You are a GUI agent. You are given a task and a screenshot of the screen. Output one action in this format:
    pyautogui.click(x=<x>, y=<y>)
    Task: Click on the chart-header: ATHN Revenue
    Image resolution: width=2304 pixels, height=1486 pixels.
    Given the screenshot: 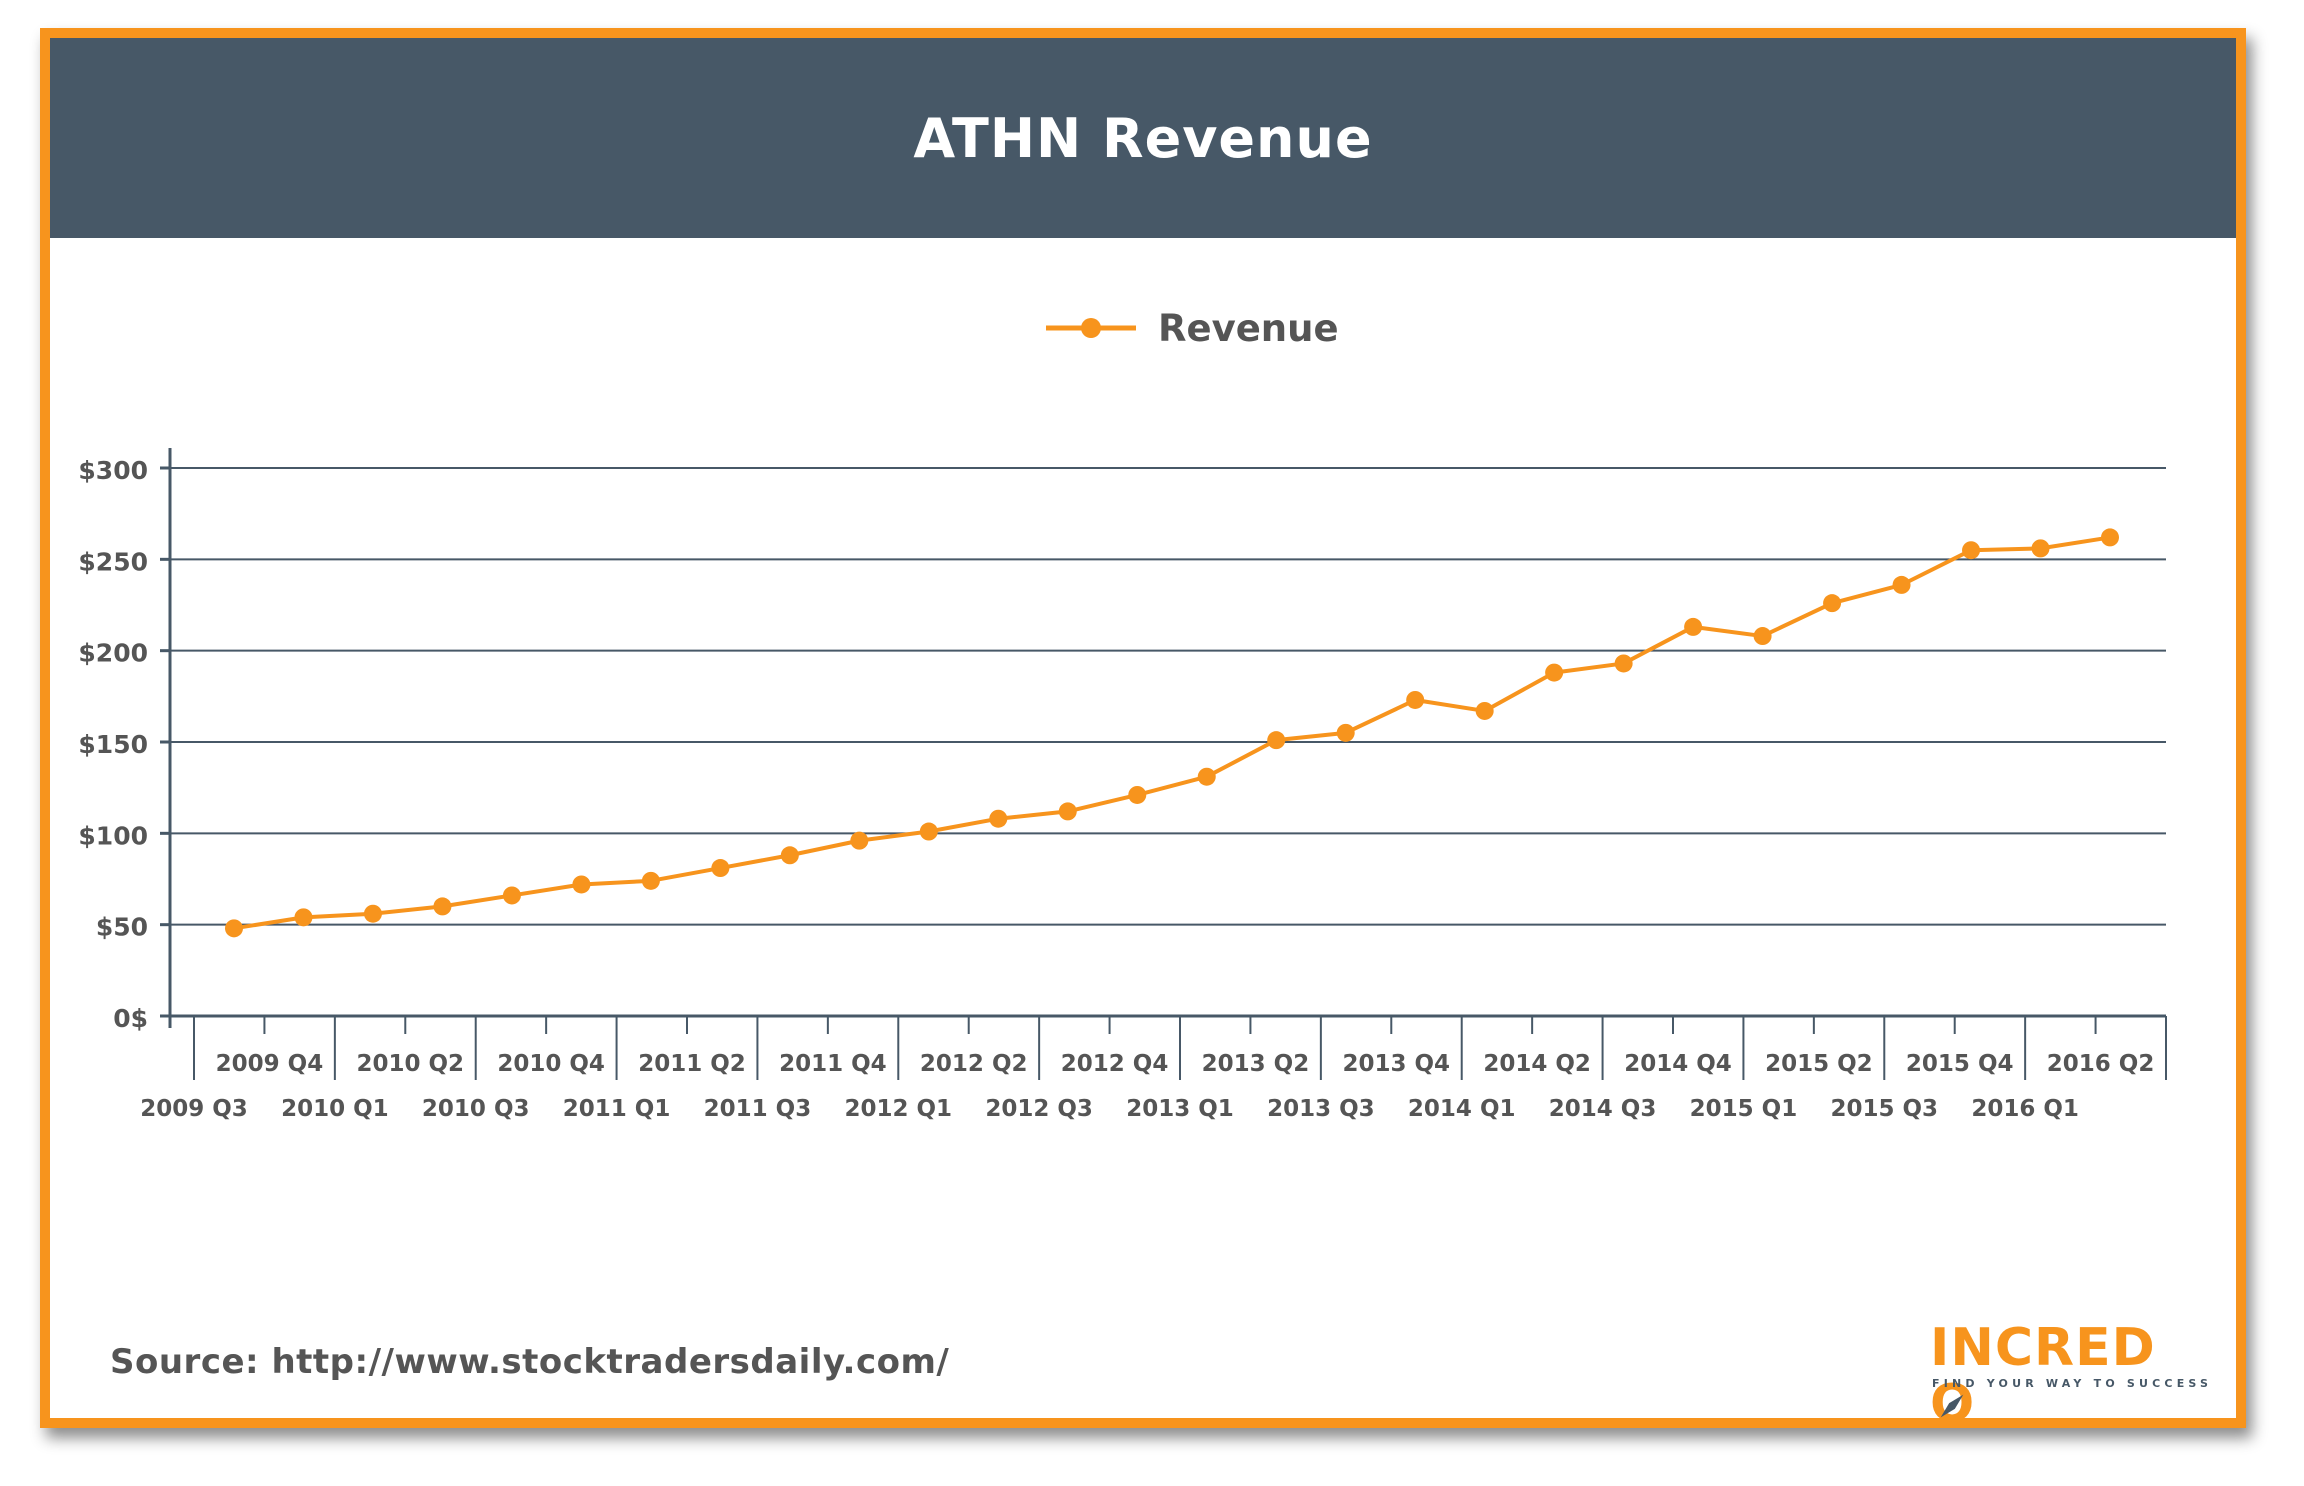 What is the action you would take?
    pyautogui.click(x=1143, y=138)
    